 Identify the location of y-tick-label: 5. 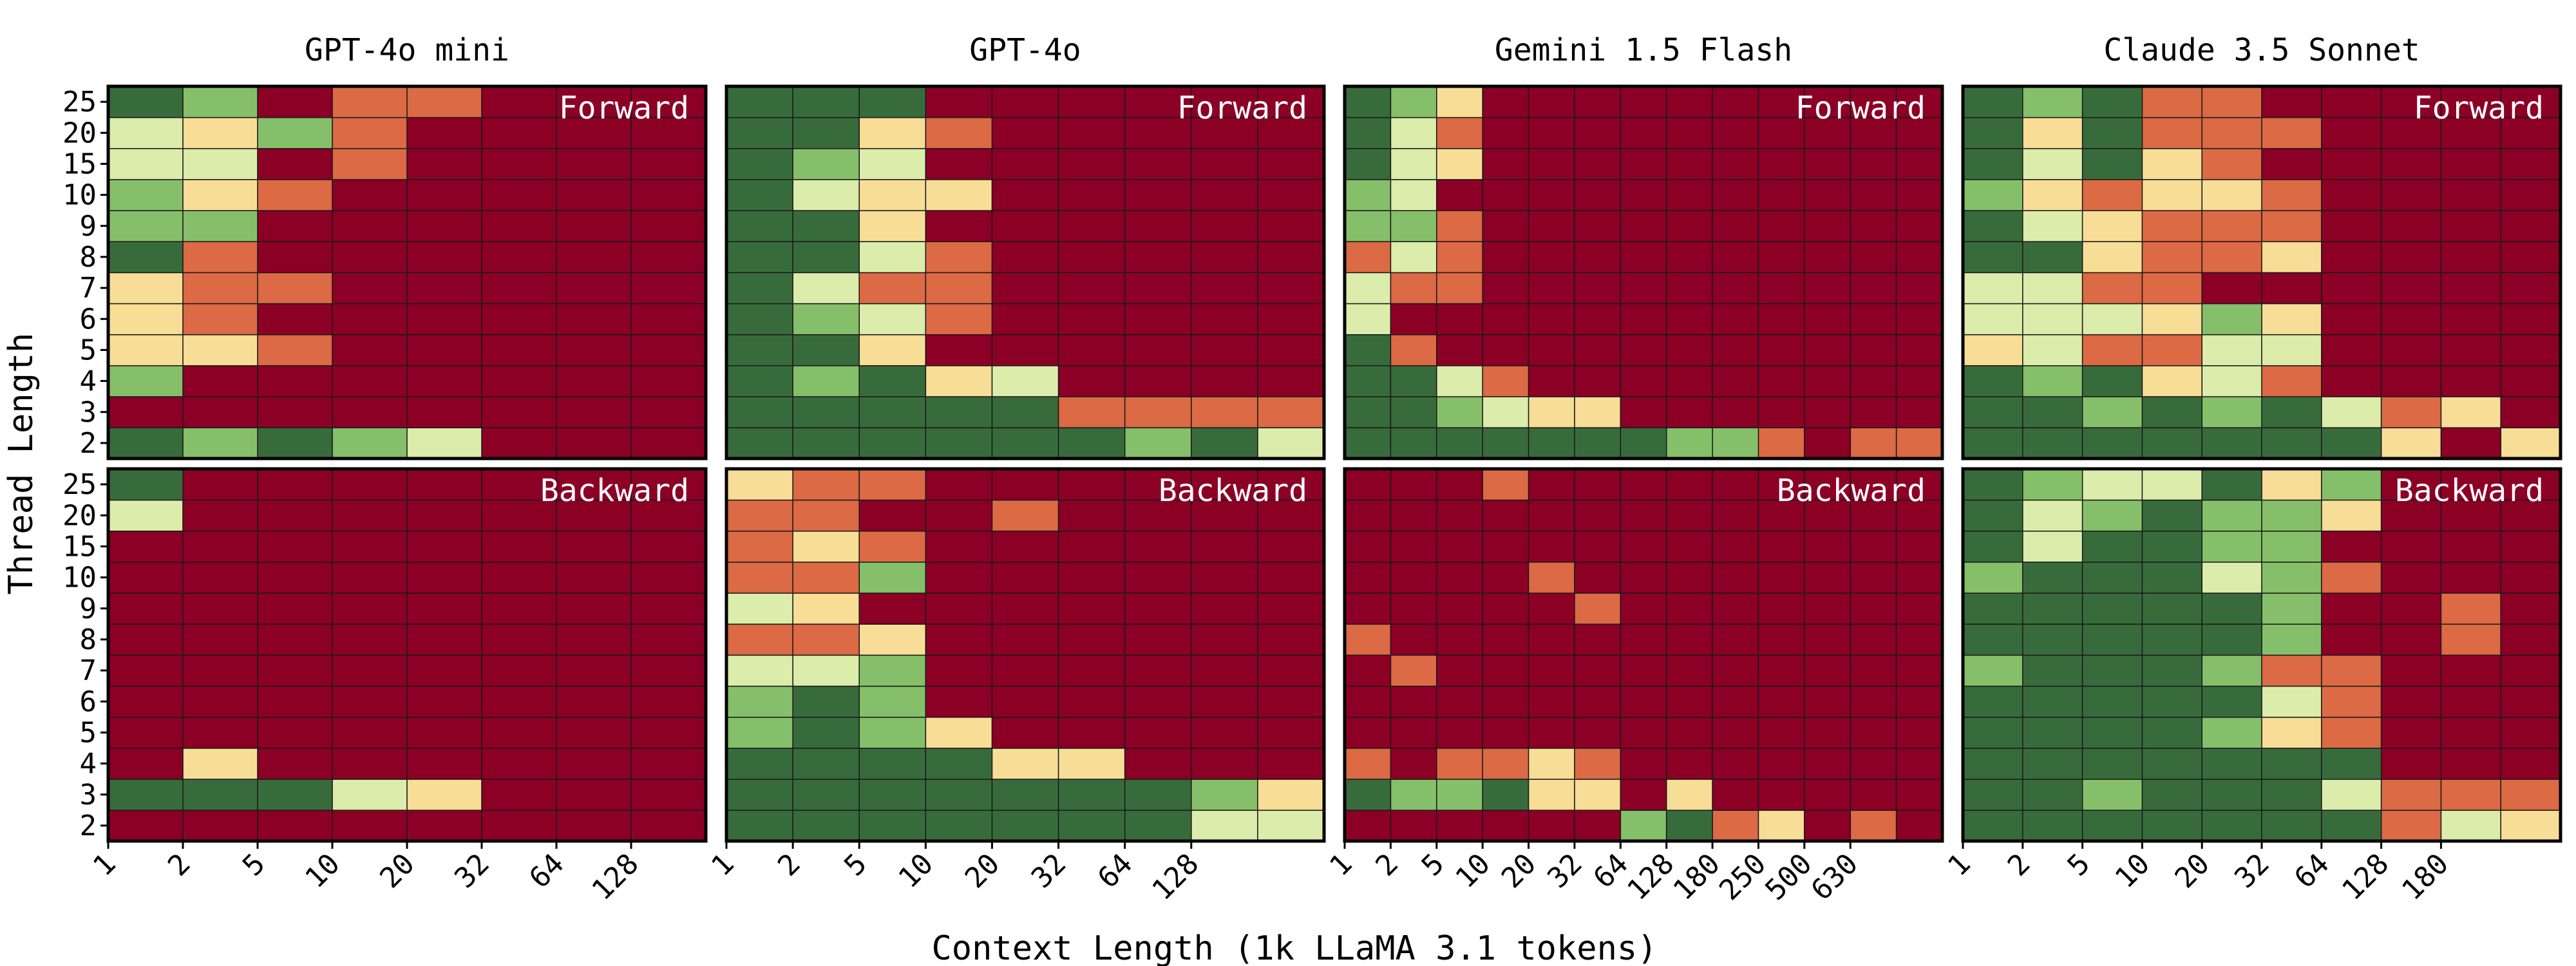
(88, 350).